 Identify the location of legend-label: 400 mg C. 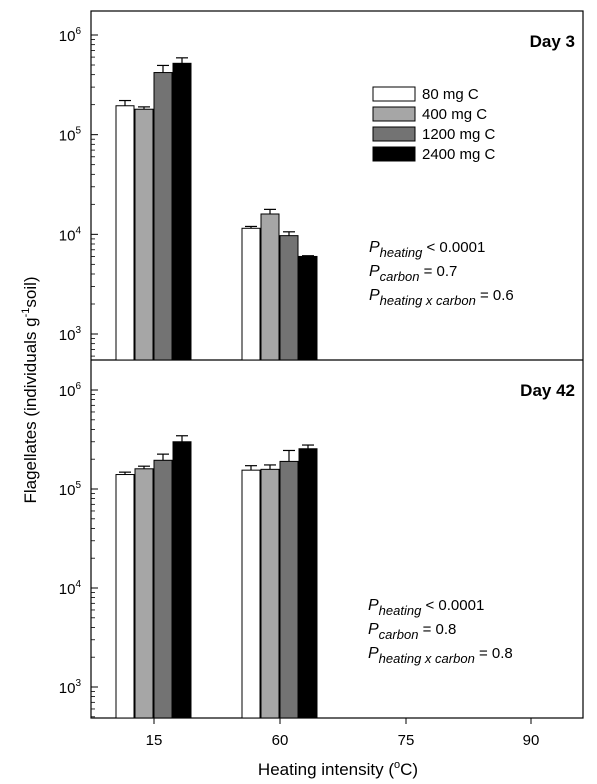
(454, 114).